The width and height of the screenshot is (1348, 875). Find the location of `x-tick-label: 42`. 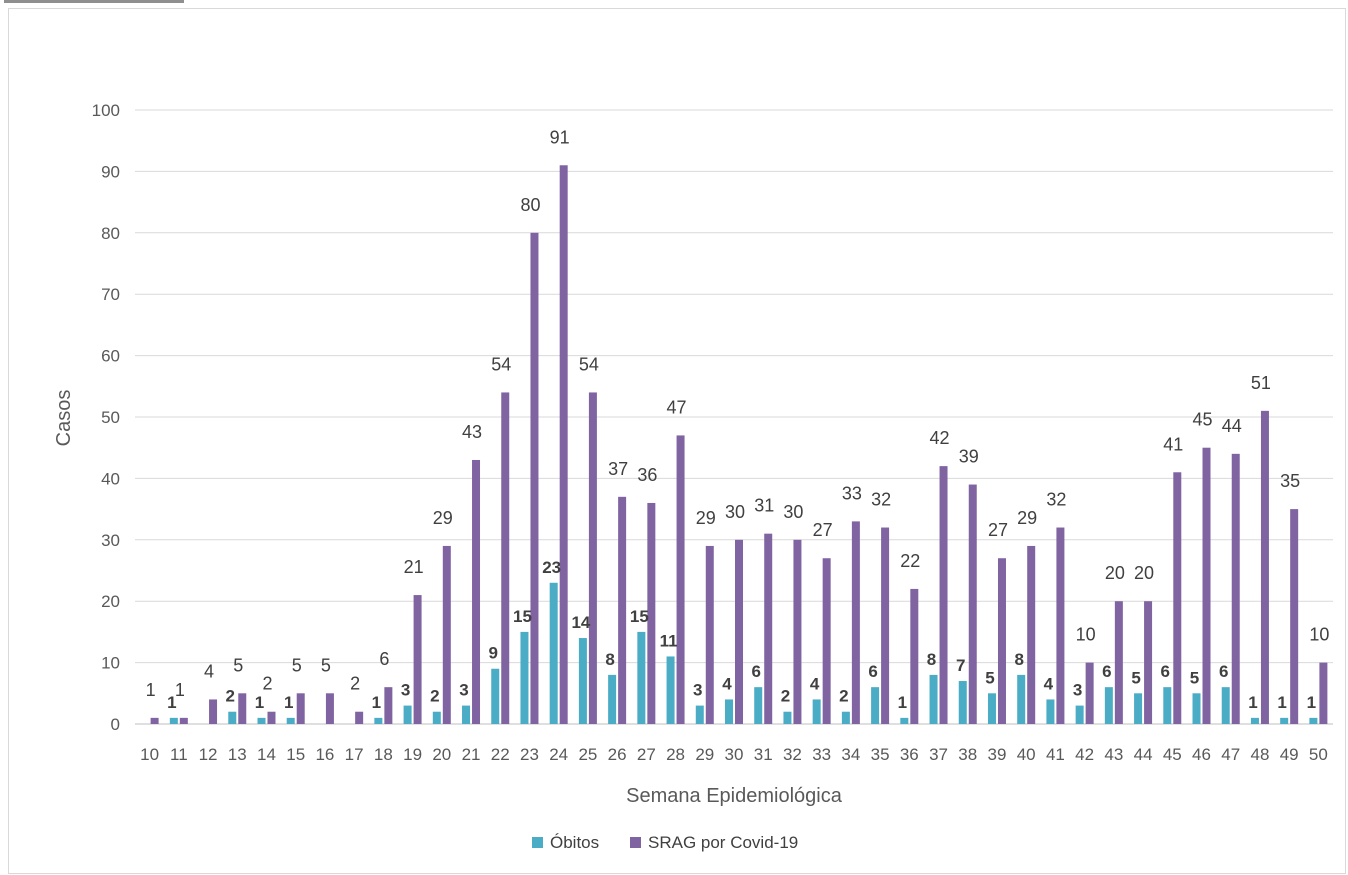

x-tick-label: 42 is located at coordinates (1084, 754).